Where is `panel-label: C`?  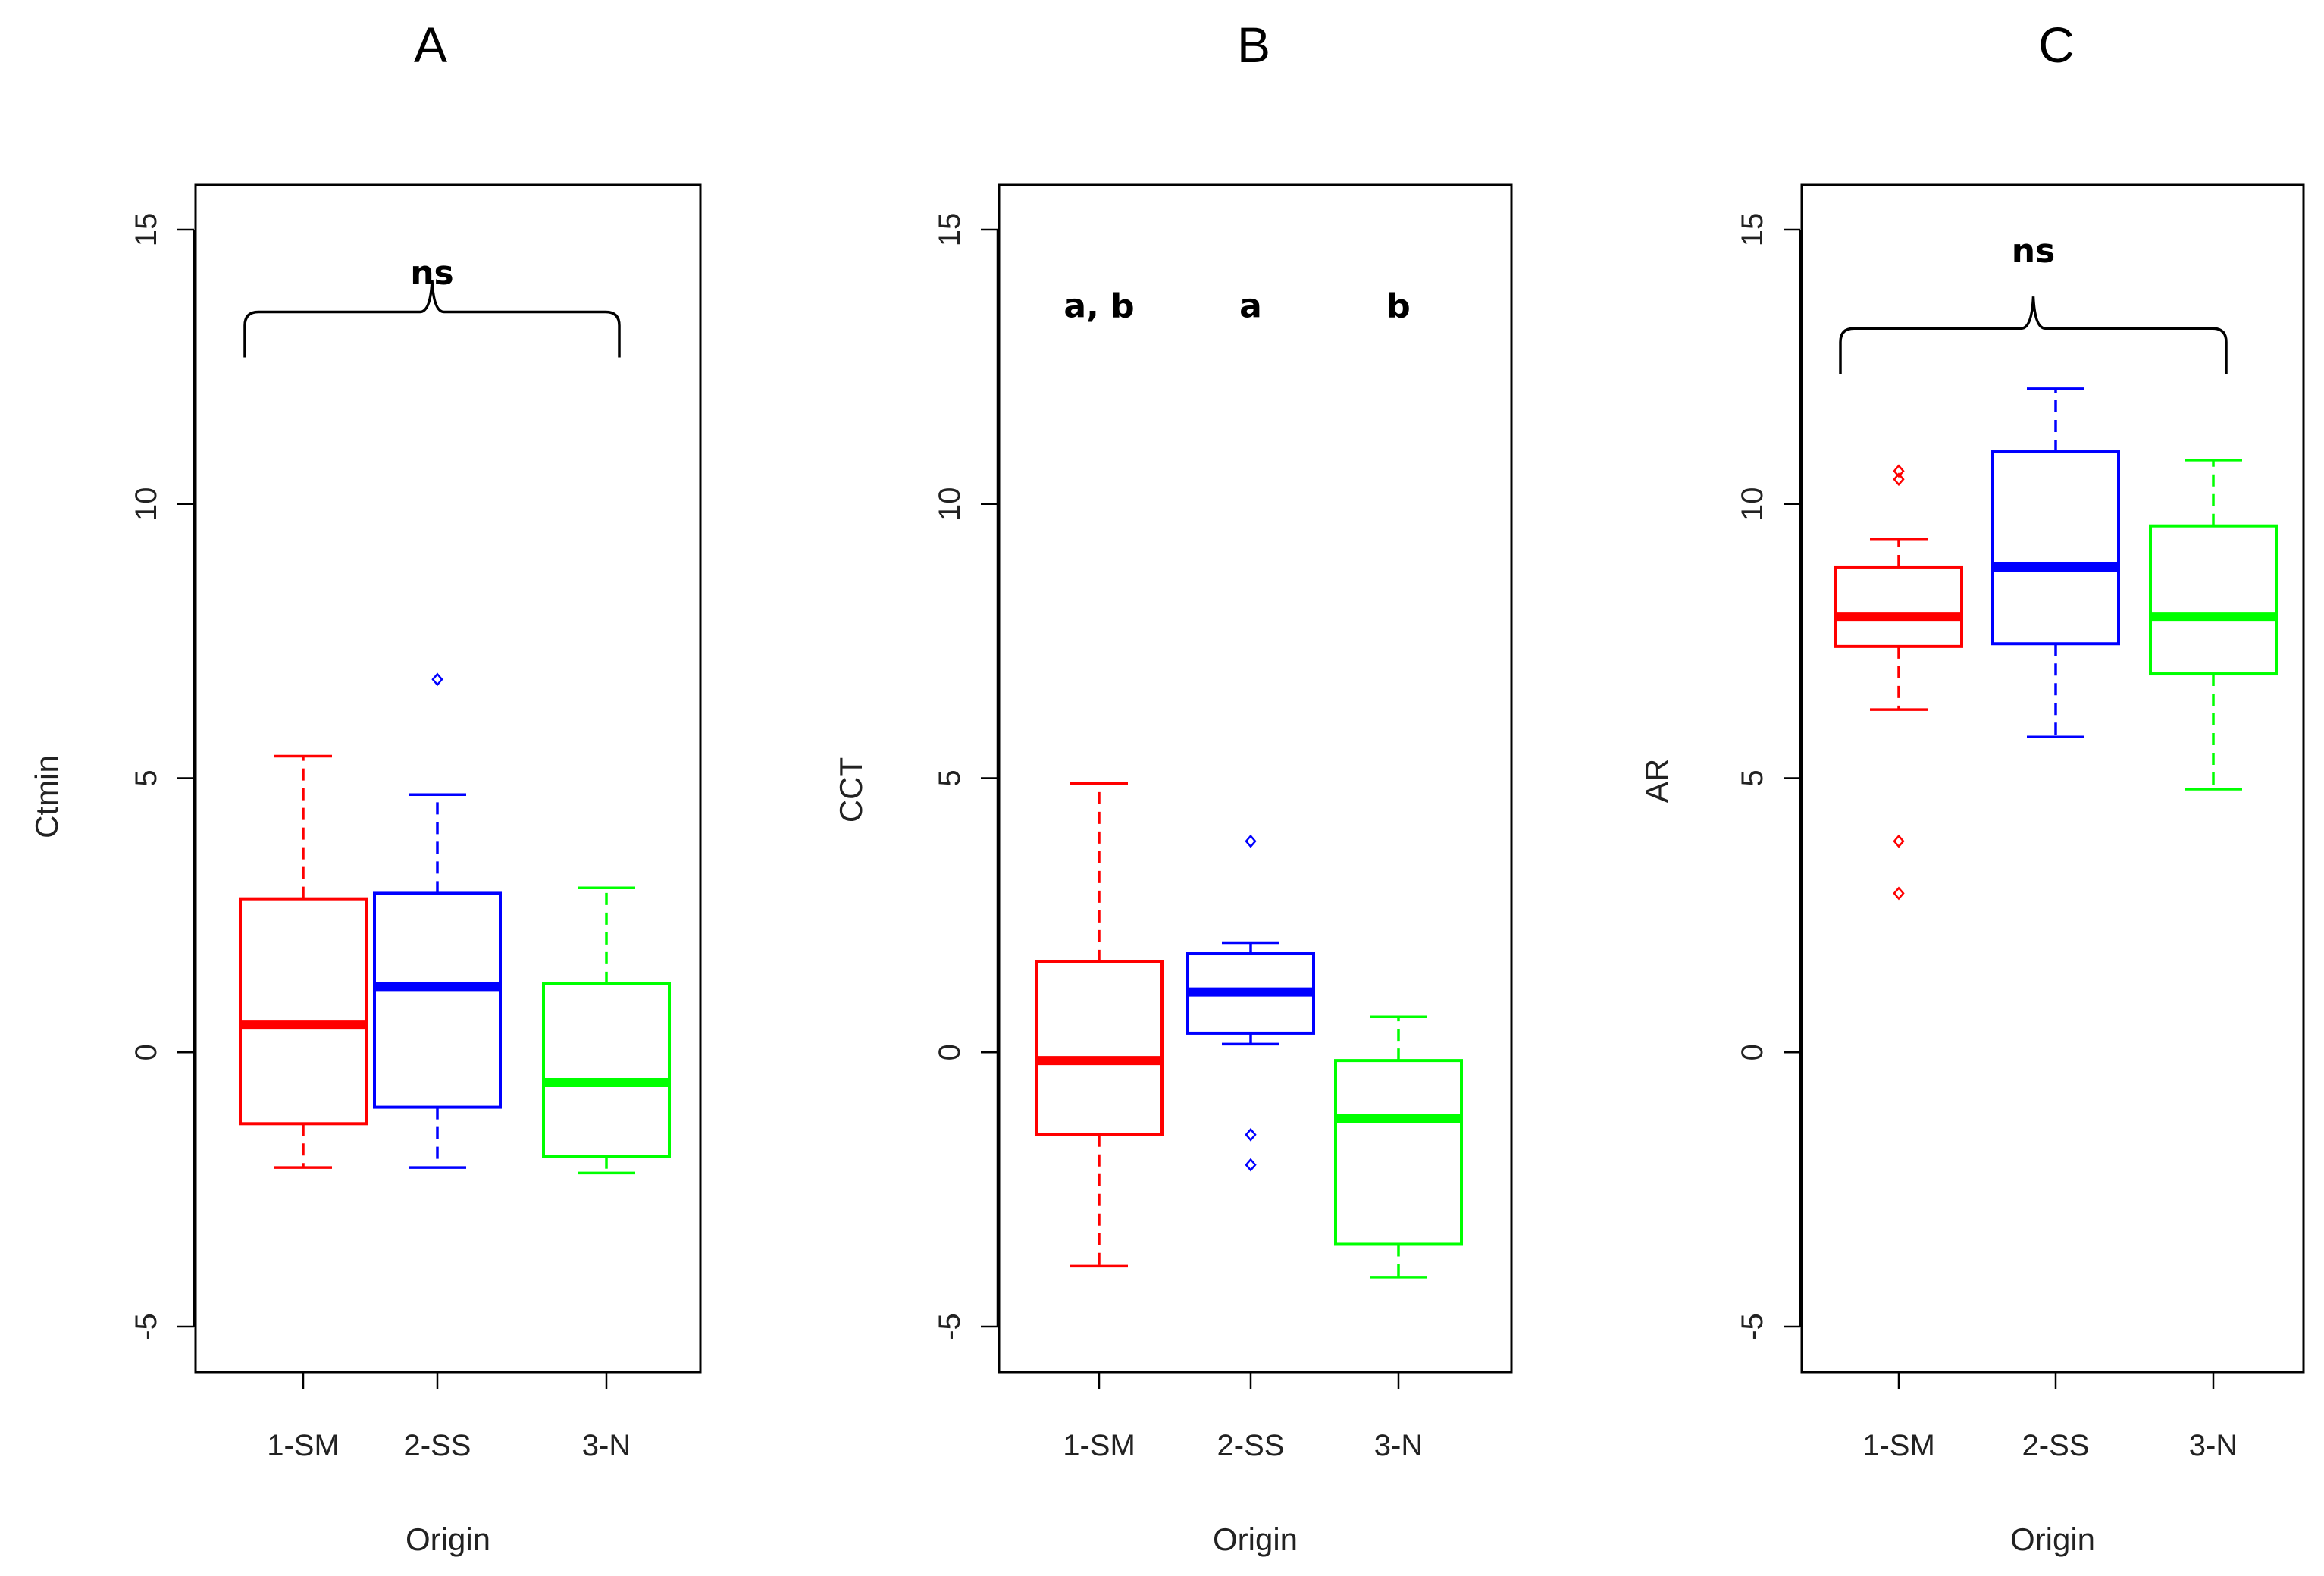
panel-label: C is located at coordinates (2056, 45).